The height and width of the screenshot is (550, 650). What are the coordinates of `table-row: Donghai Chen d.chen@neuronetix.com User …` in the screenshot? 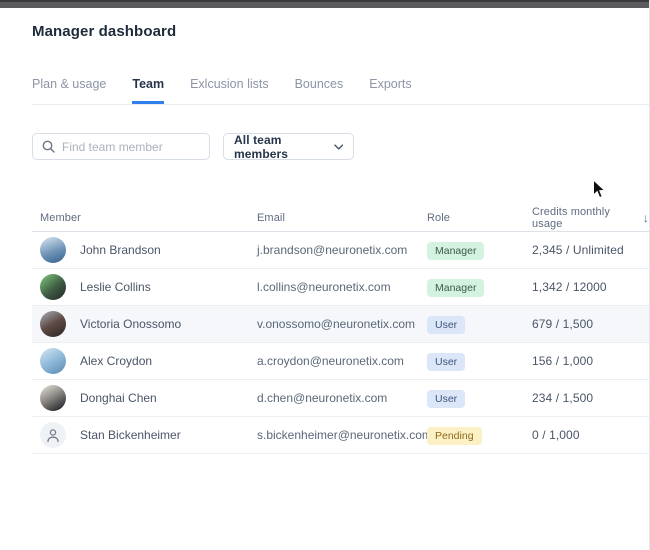 It's located at (340, 398).